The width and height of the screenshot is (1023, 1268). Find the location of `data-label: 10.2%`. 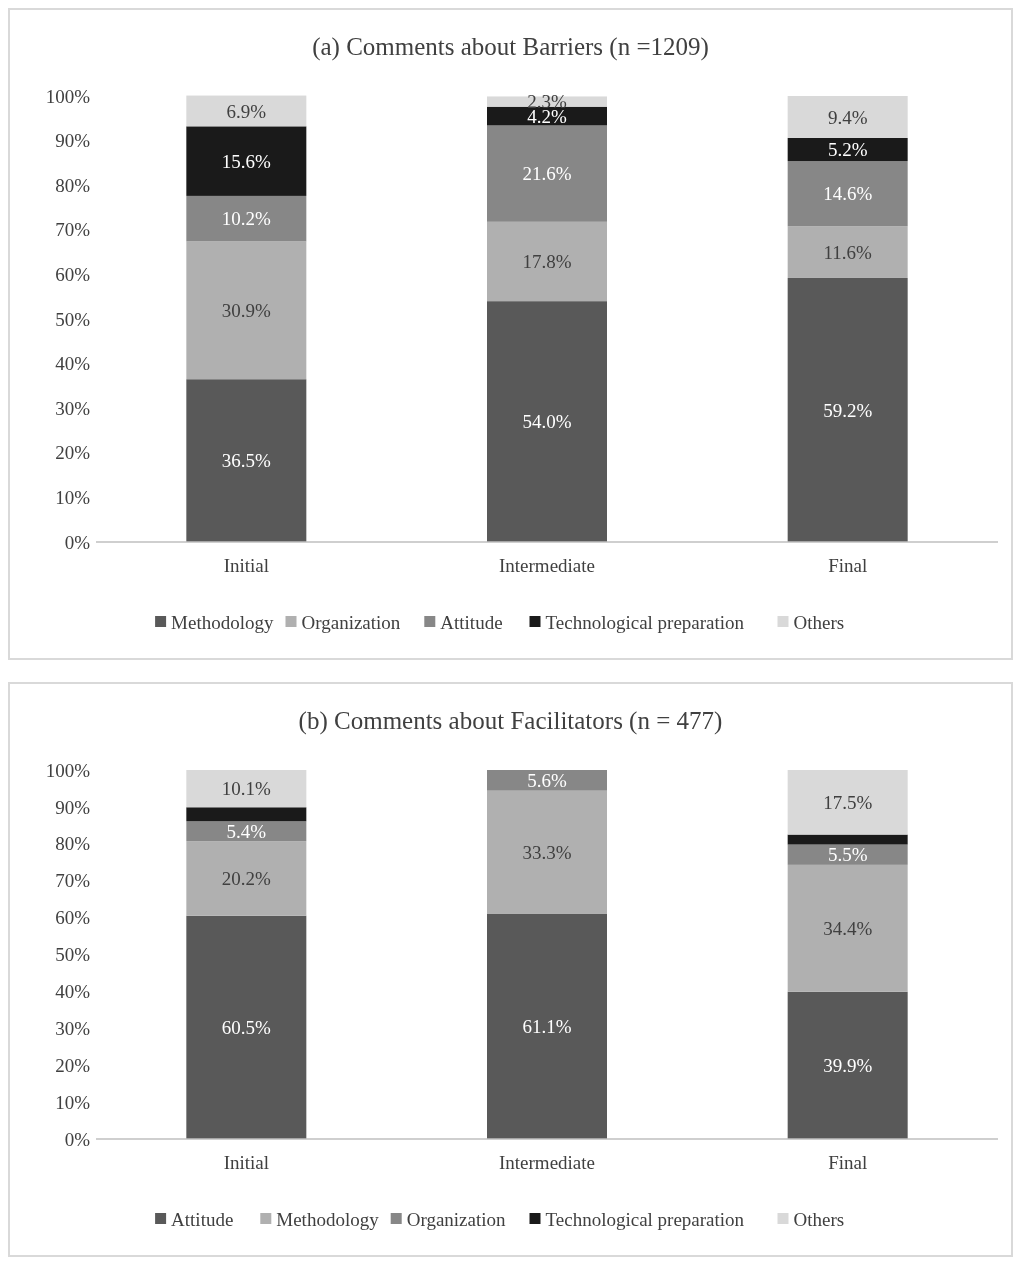

data-label: 10.2% is located at coordinates (246, 219).